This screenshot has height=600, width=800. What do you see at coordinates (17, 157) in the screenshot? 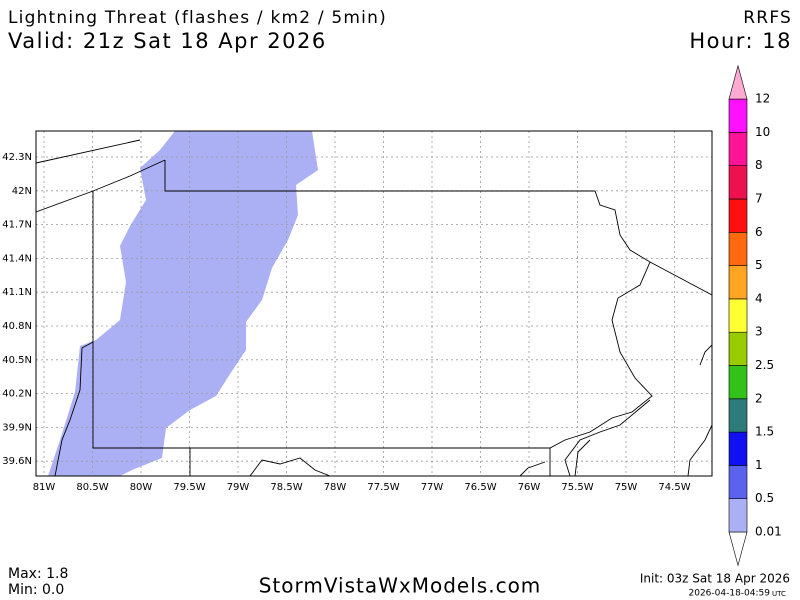
I see `lat-label: 42.3N` at bounding box center [17, 157].